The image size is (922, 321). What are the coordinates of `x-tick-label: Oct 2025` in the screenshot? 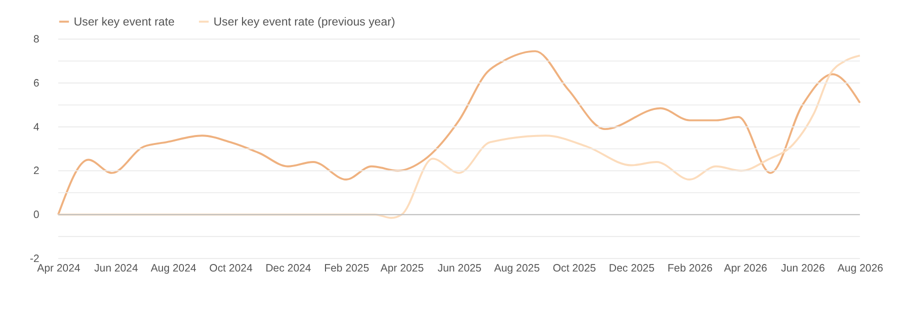 It's located at (574, 268).